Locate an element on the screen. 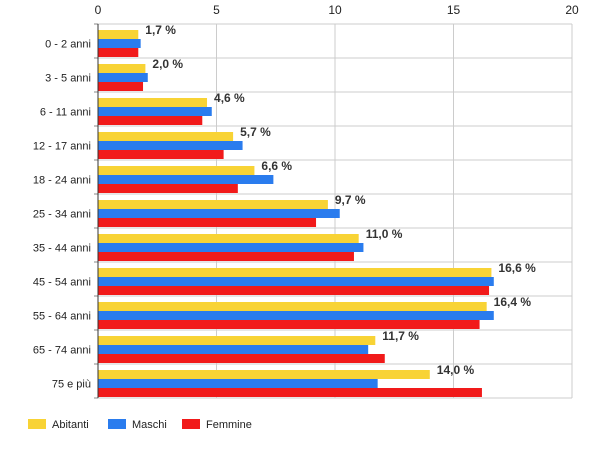 The width and height of the screenshot is (600, 450). category-label: 3 - 5 anni is located at coordinates (68, 79).